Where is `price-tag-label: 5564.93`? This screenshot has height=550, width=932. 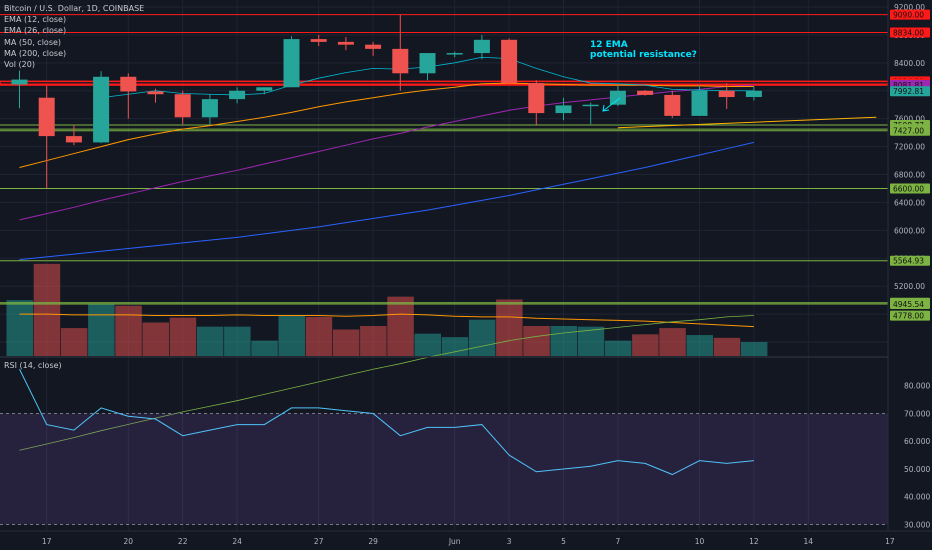 price-tag-label: 5564.93 is located at coordinates (908, 261).